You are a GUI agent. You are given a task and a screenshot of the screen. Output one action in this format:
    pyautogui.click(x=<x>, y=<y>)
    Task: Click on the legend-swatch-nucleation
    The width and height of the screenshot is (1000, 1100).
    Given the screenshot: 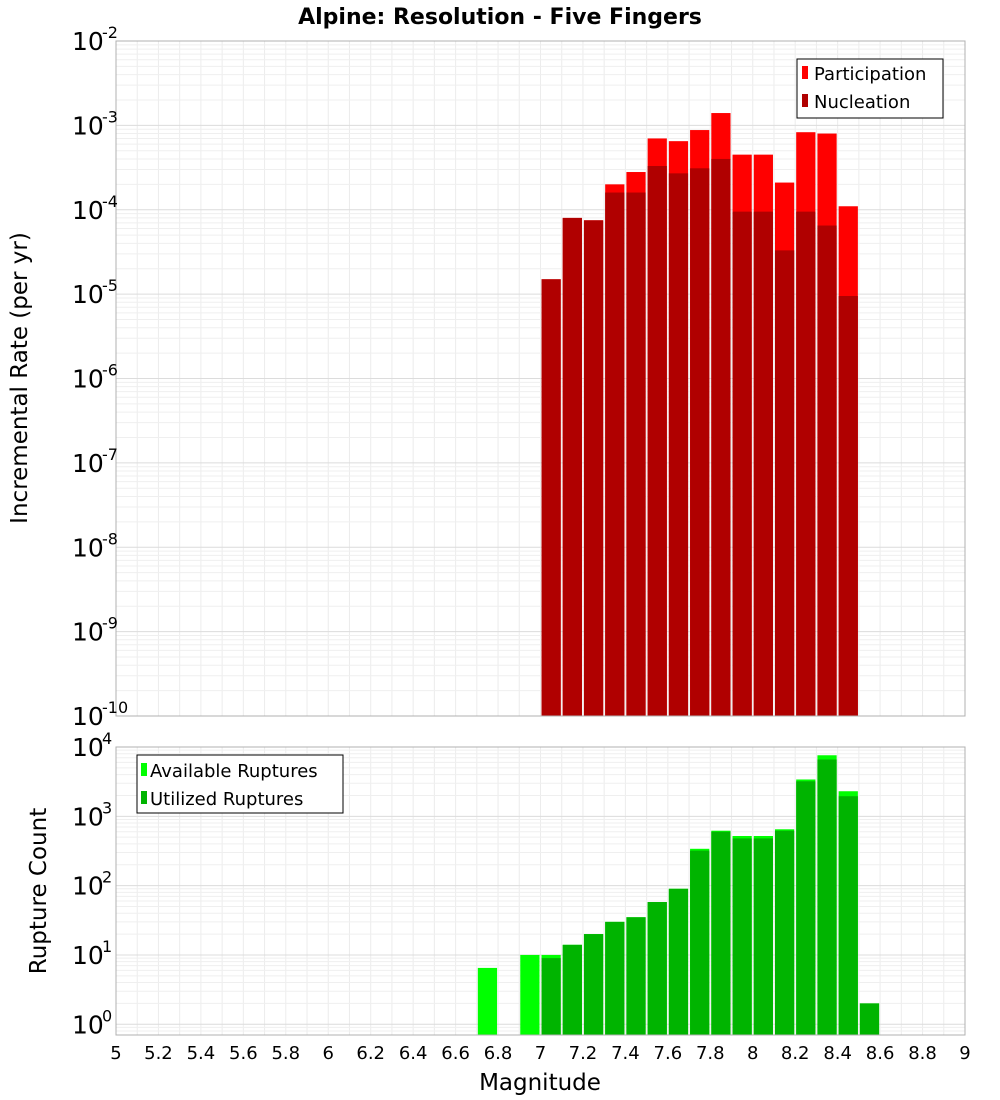 What is the action you would take?
    pyautogui.click(x=805, y=100)
    